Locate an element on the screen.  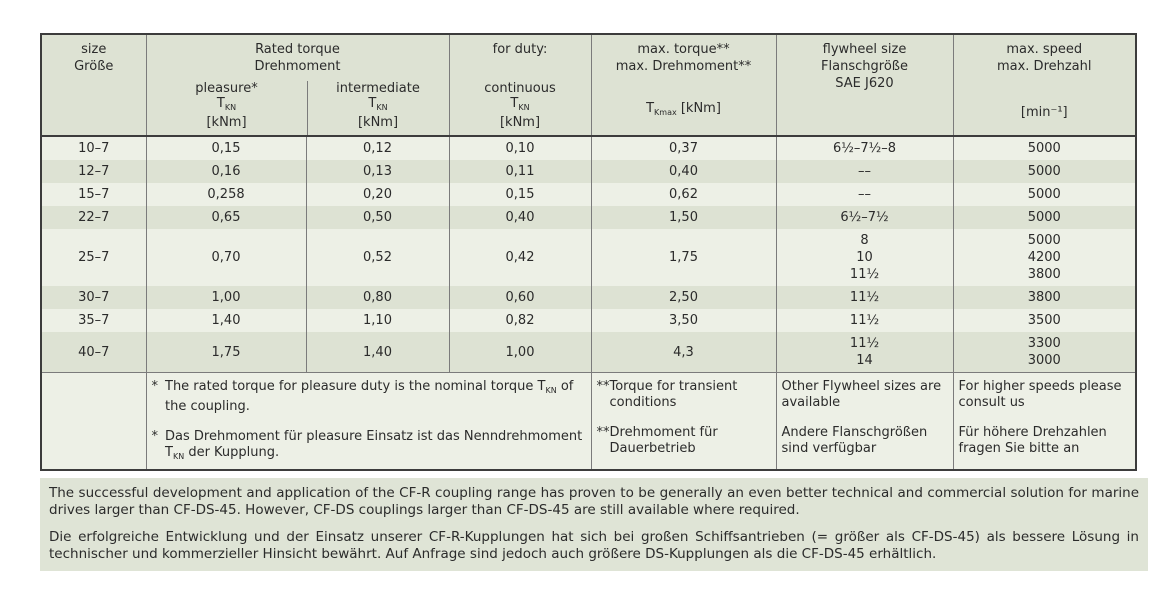
cell-max-torque: 0,40 is located at coordinates (683, 171).